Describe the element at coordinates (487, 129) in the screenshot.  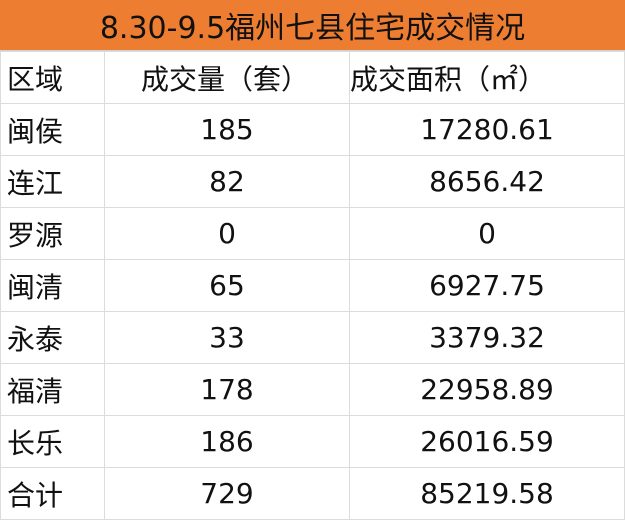
I see `cell-area: 17280.61` at that location.